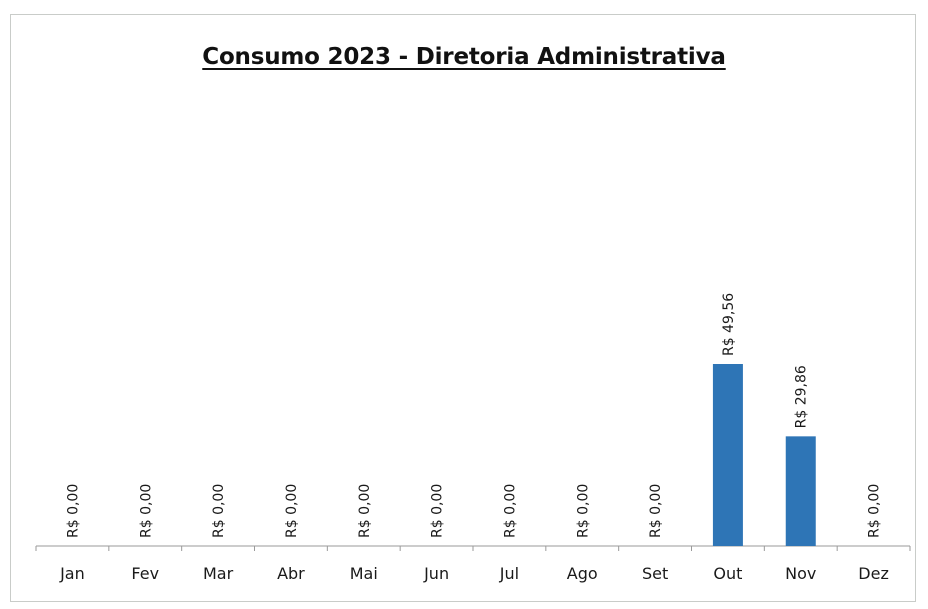 Image resolution: width=928 pixels, height=609 pixels. What do you see at coordinates (72, 573) in the screenshot?
I see `x-tick-label: Jan` at bounding box center [72, 573].